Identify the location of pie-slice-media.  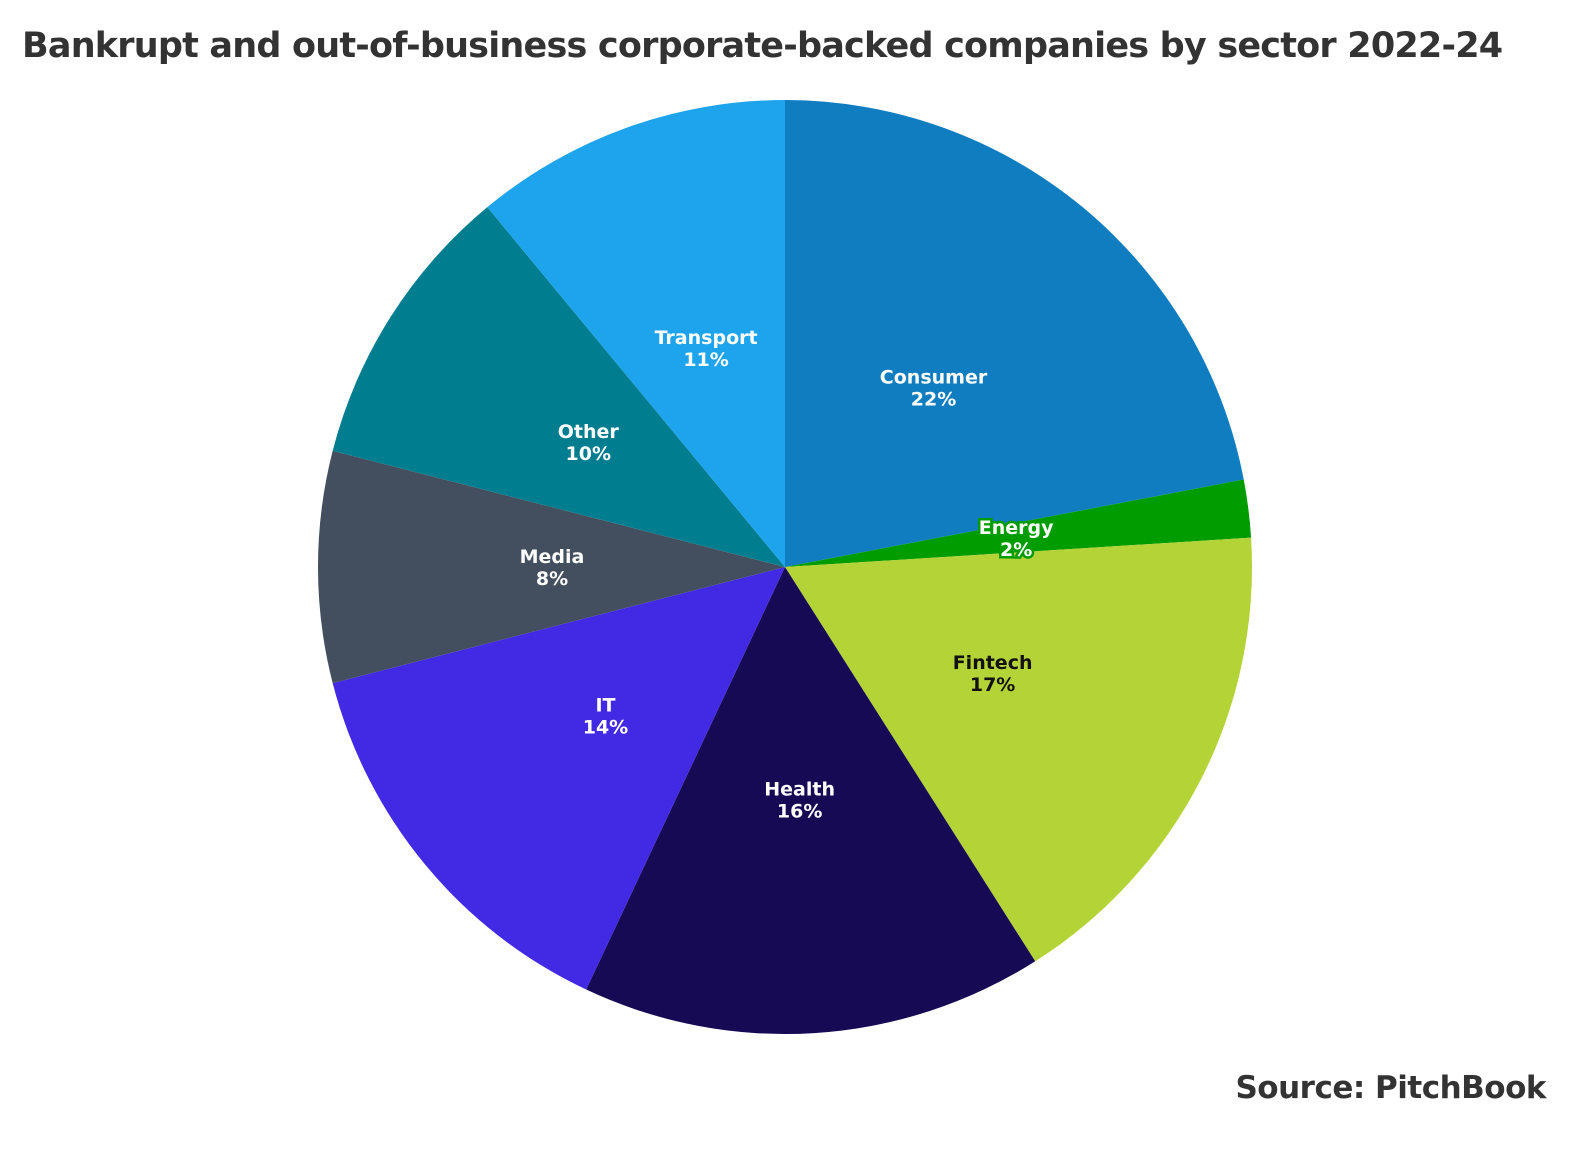
(551, 567).